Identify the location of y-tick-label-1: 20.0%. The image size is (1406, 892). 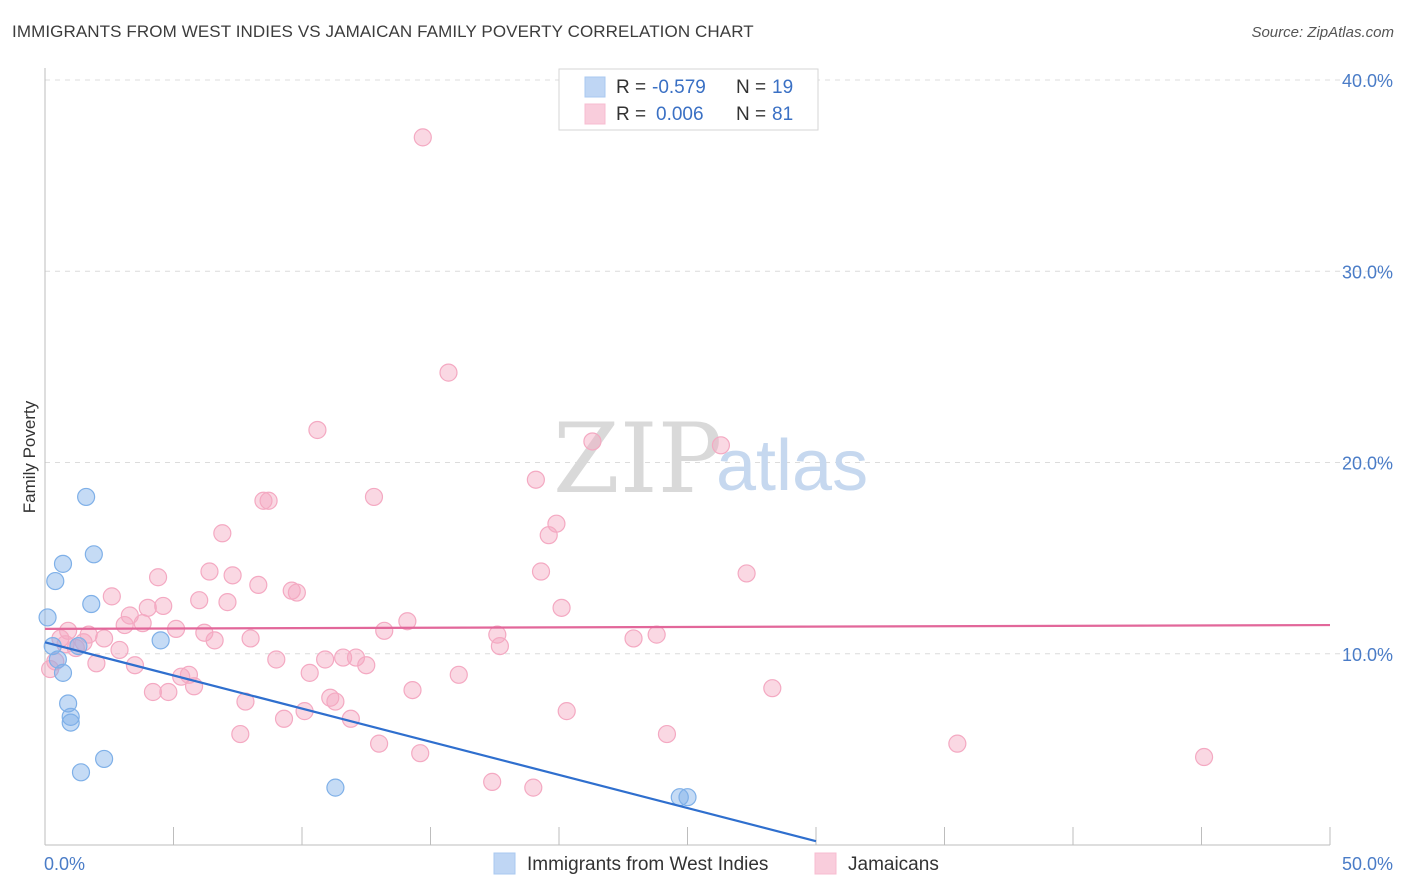
(1367, 464).